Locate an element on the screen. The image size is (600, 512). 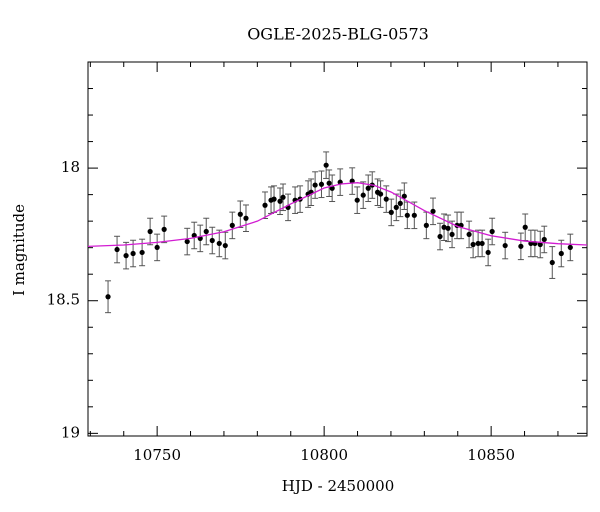
y-tick-label: 18 is located at coordinates (70, 167).